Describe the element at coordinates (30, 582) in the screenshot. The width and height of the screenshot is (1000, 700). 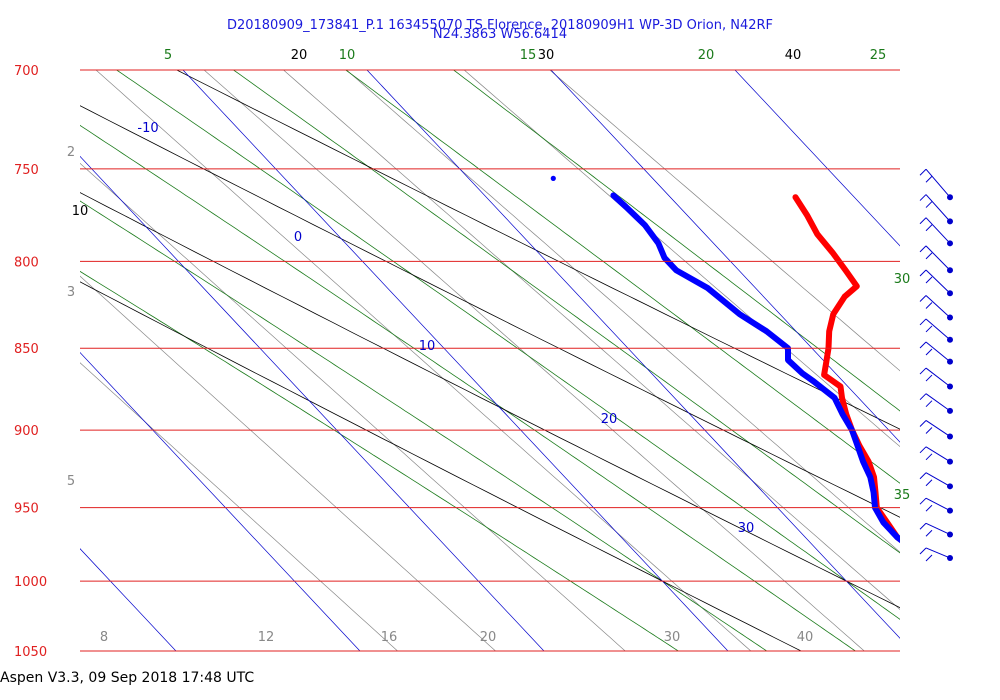
I see `pressure-tick-label: 1000` at that location.